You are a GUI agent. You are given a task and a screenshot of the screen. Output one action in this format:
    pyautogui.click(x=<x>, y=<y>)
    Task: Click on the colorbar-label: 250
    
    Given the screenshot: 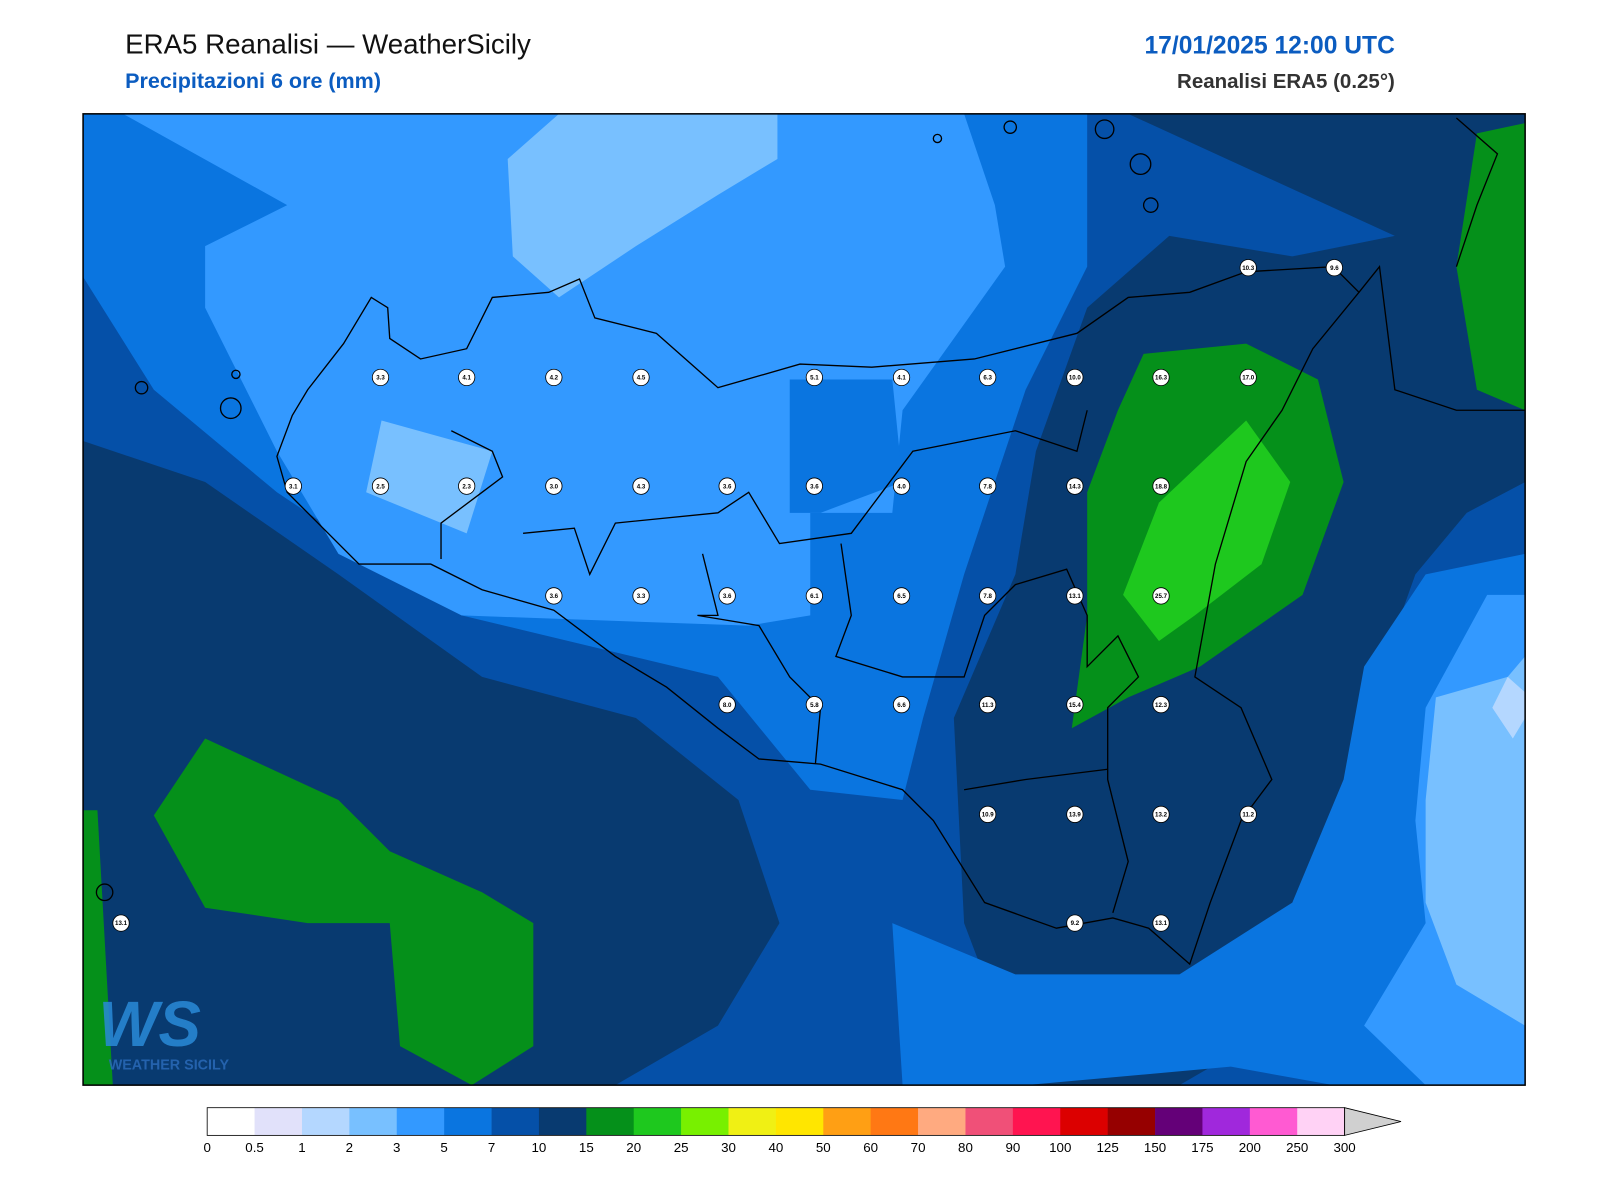 What is the action you would take?
    pyautogui.click(x=1297, y=1147)
    